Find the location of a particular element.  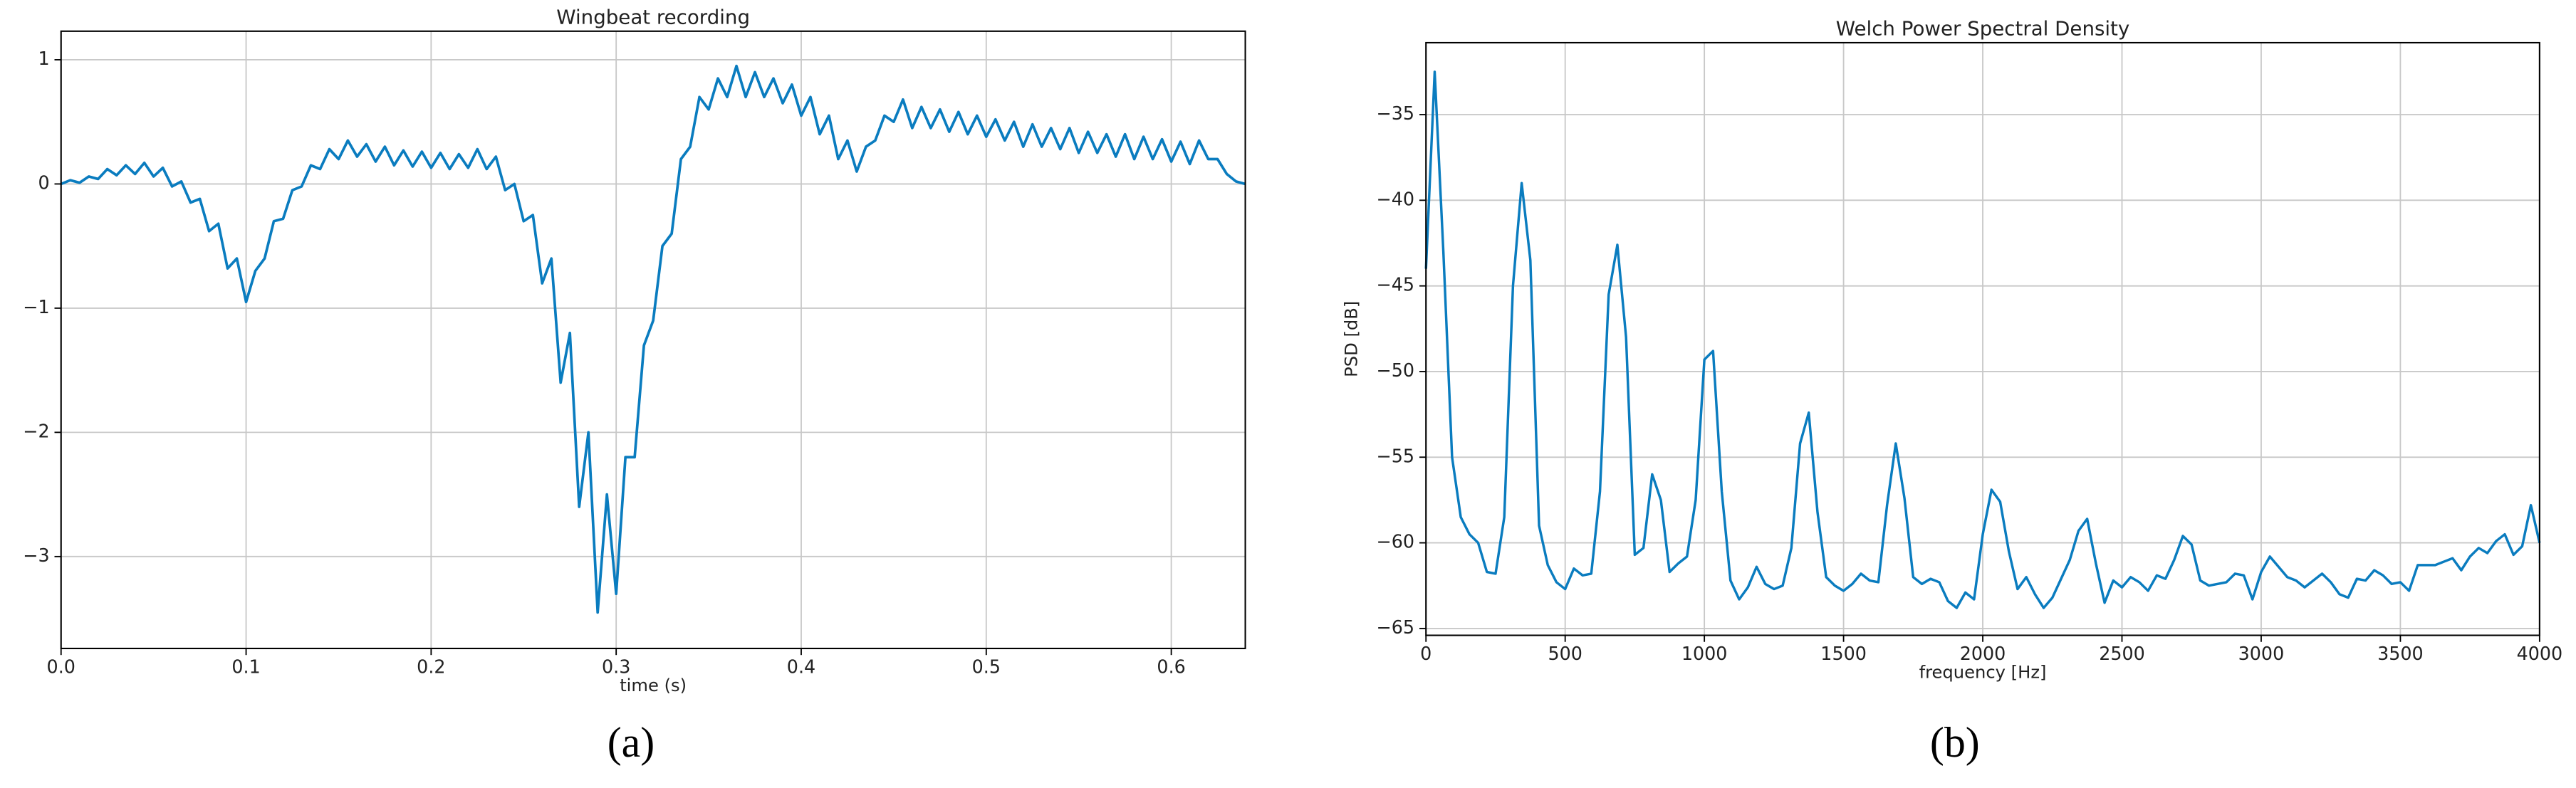

y-tick-label: −40 is located at coordinates (1396, 198).